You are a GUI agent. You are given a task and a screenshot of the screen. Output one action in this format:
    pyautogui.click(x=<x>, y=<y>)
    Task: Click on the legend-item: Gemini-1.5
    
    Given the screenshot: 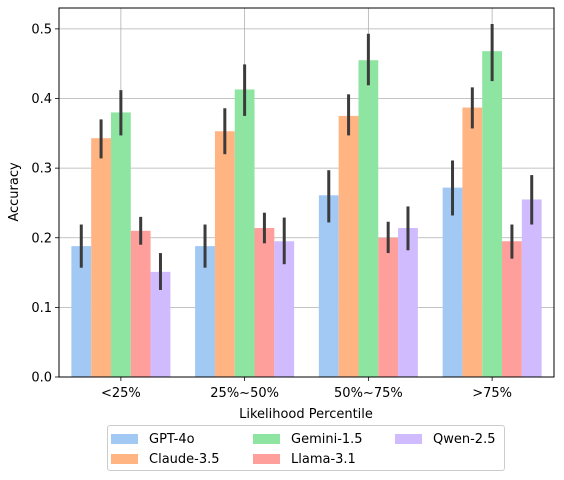 What is the action you would take?
    pyautogui.click(x=308, y=439)
    